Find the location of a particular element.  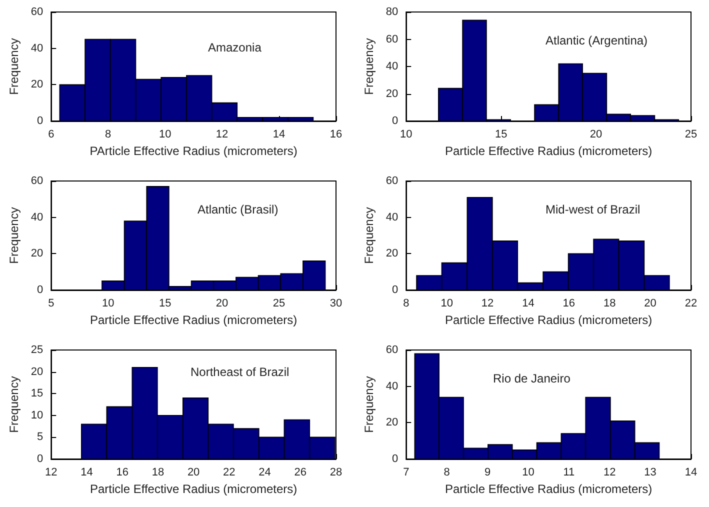

text: Atlantic (Brasil) is located at coordinates (238, 209).